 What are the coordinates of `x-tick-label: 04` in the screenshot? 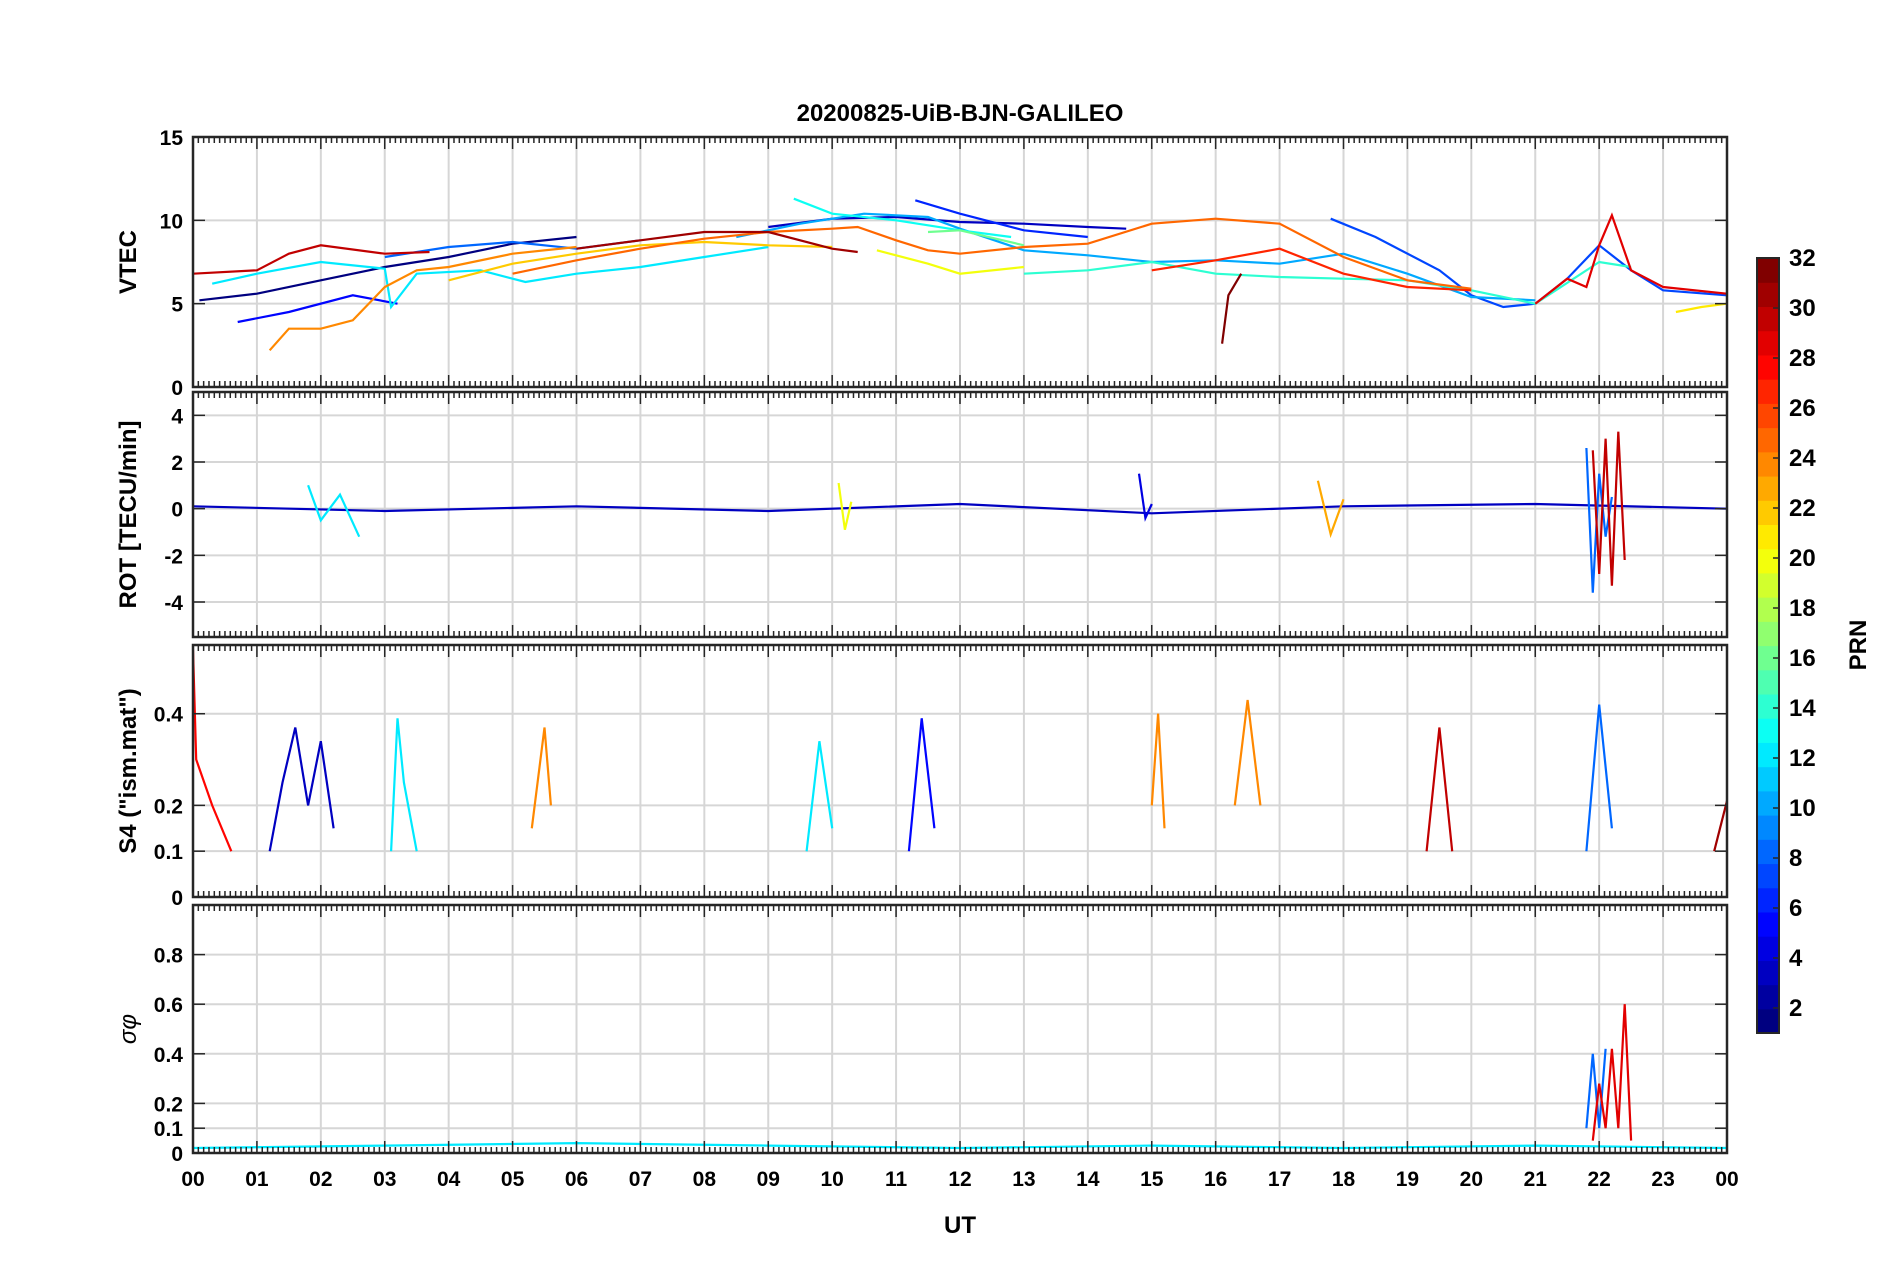 It's located at (449, 1179).